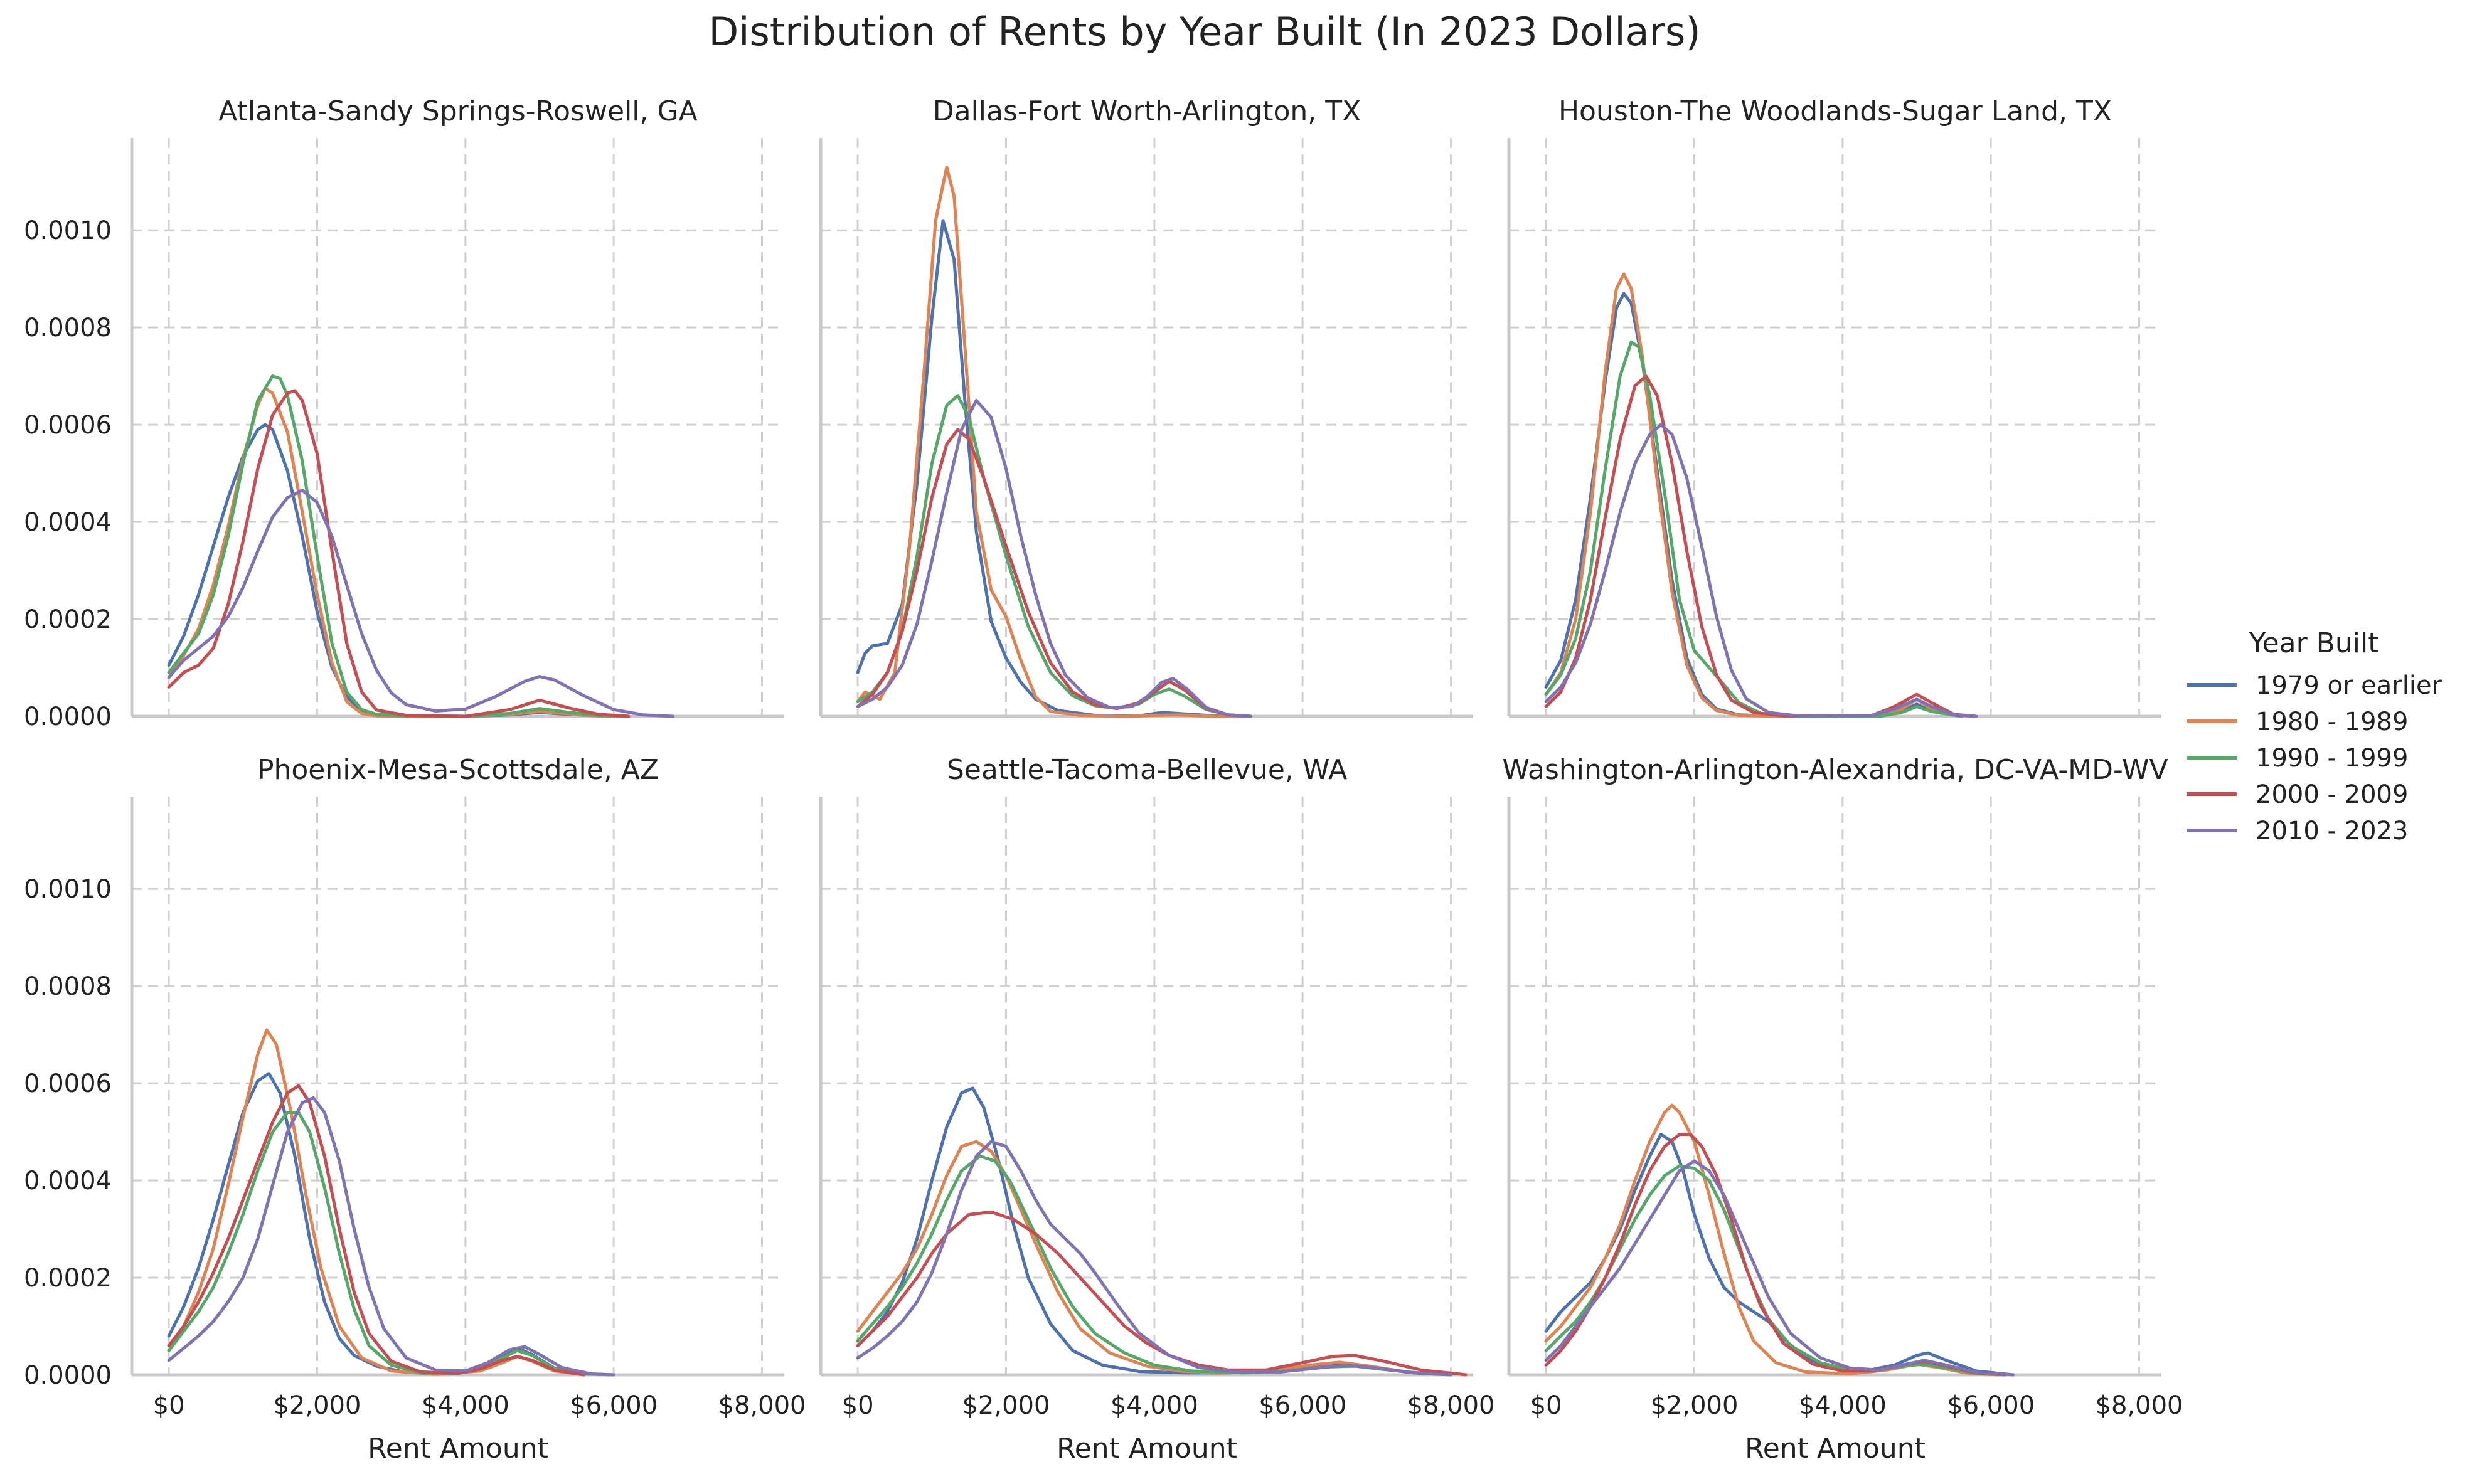 Image resolution: width=2477 pixels, height=1484 pixels. I want to click on panel-2: Dallas-Fort Worth-Arlington, TX, so click(1146, 406).